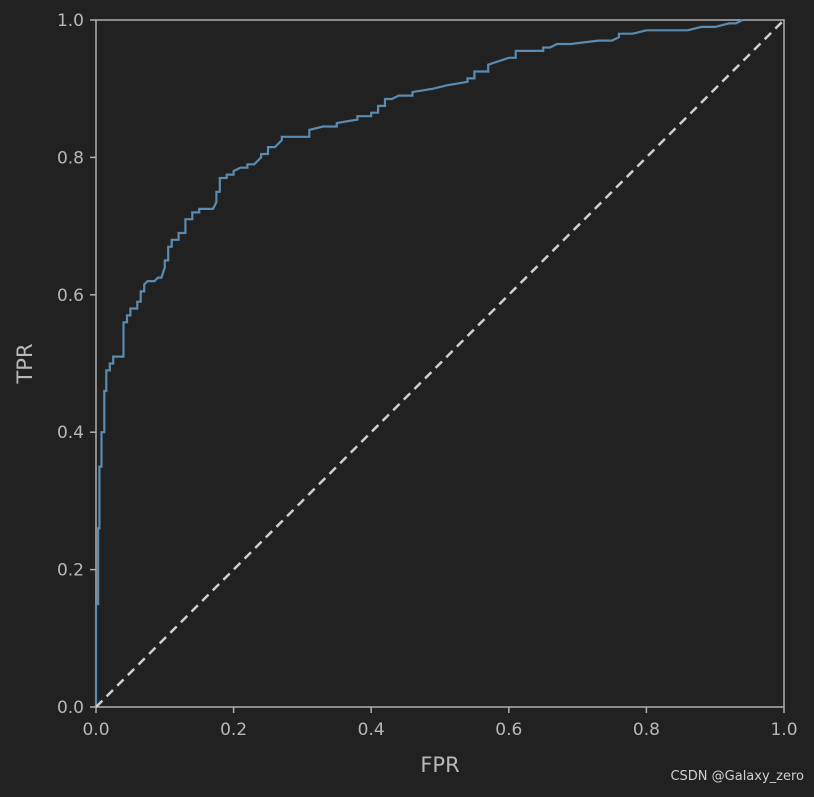 This screenshot has width=814, height=797. I want to click on watermark-text: CSDN @Galaxy_zero, so click(737, 776).